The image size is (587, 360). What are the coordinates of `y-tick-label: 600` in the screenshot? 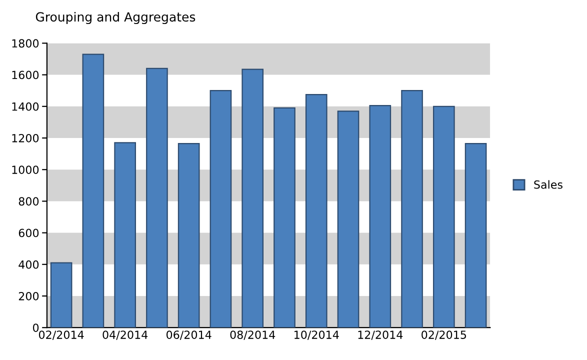 It's located at (28, 233).